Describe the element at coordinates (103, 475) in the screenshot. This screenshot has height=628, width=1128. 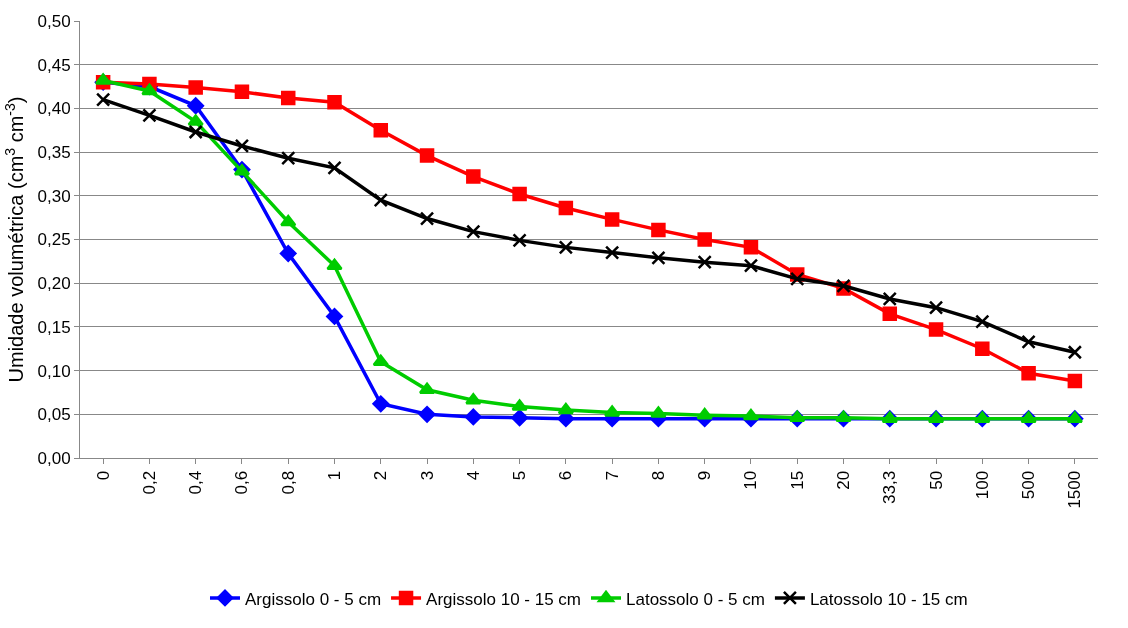
I see `x-tick-label: 0` at that location.